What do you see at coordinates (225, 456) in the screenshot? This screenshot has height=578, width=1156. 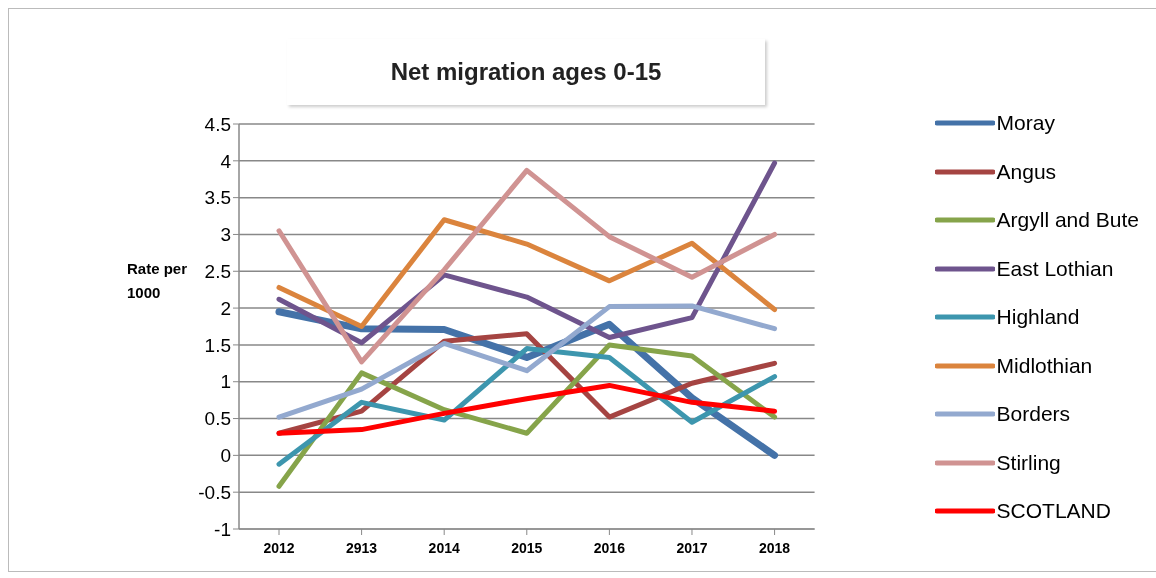 I see `y-tick-label: 0` at bounding box center [225, 456].